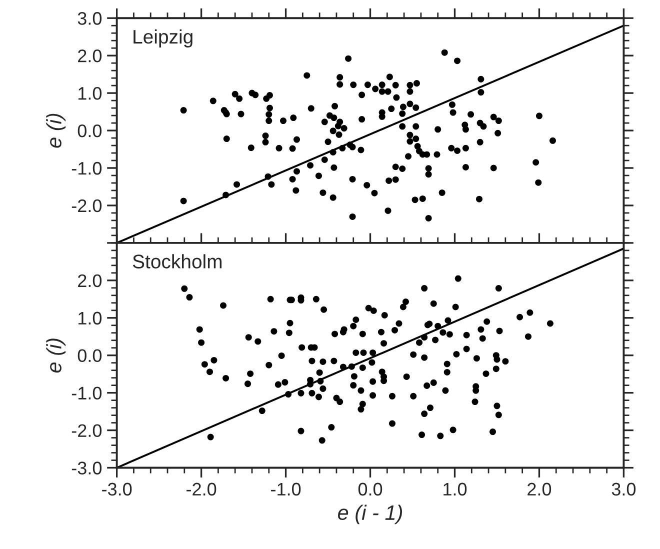  What do you see at coordinates (286, 489) in the screenshot?
I see `x-tick-label: -1.0` at bounding box center [286, 489].